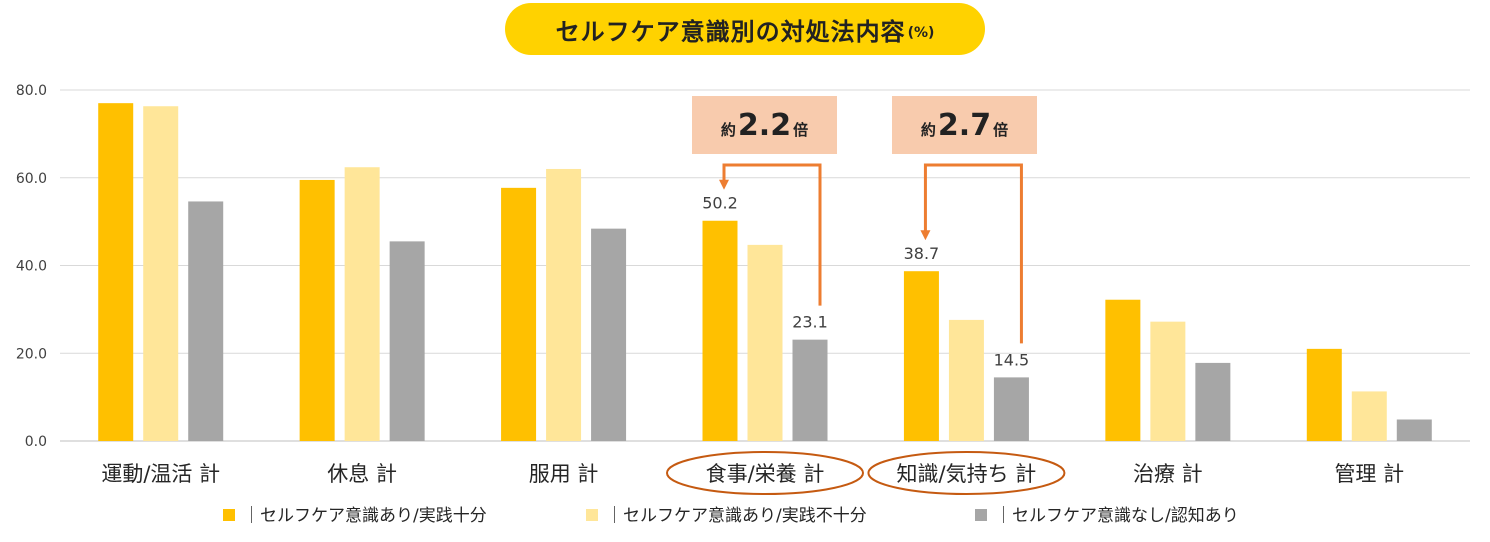  What do you see at coordinates (31, 179) in the screenshot?
I see `y-tick-label: 60.0` at bounding box center [31, 179].